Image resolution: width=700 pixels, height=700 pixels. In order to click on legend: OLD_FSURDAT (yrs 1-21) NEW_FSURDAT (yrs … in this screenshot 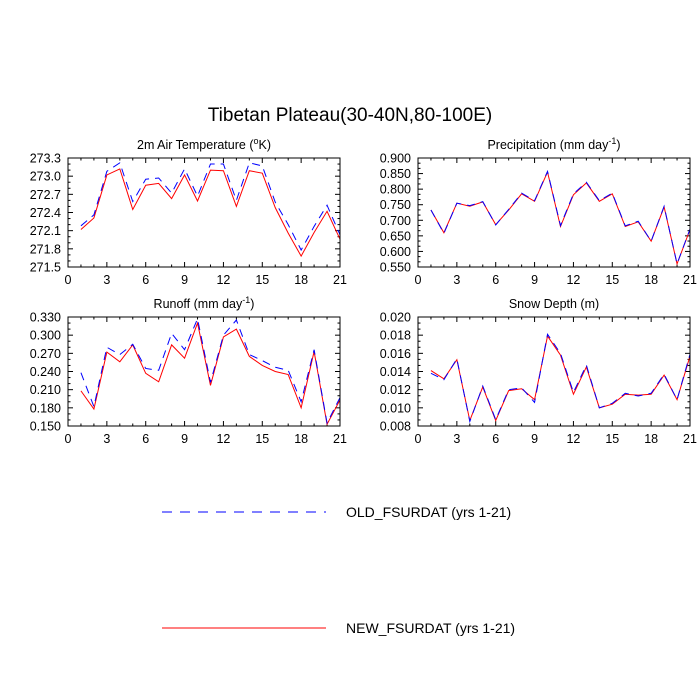, I will do `click(338, 570)`.